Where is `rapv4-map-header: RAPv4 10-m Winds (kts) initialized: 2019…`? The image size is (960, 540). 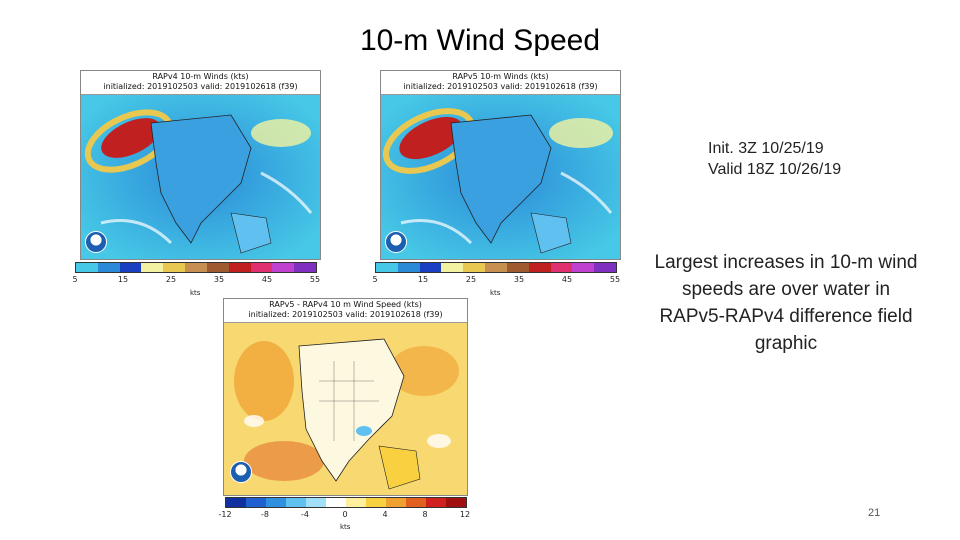
rapv4-map-header: RAPv4 10-m Winds (kts) initialized: 2019… is located at coordinates (200, 83).